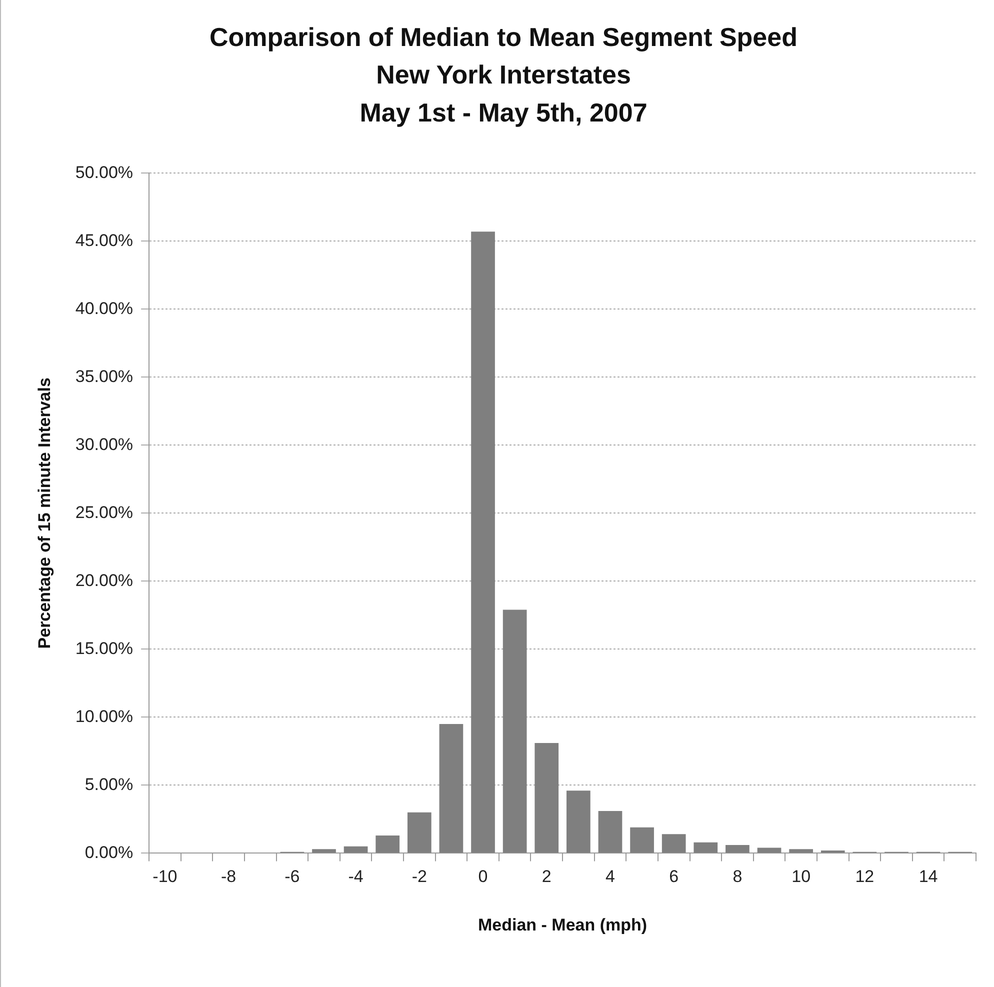 The height and width of the screenshot is (987, 994). I want to click on x-tick-label: 14, so click(928, 876).